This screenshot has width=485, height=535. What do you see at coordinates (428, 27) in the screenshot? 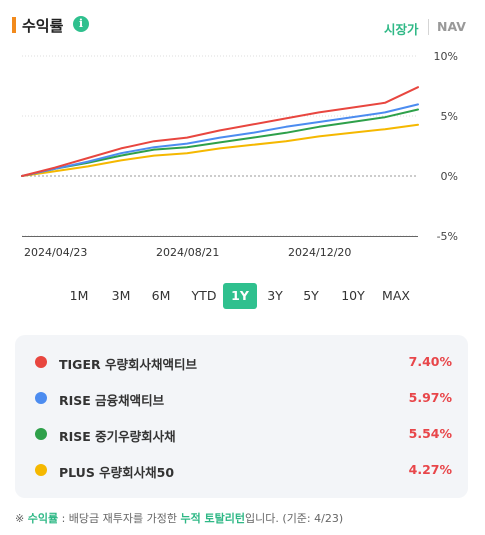
I see `toggle-divider` at bounding box center [428, 27].